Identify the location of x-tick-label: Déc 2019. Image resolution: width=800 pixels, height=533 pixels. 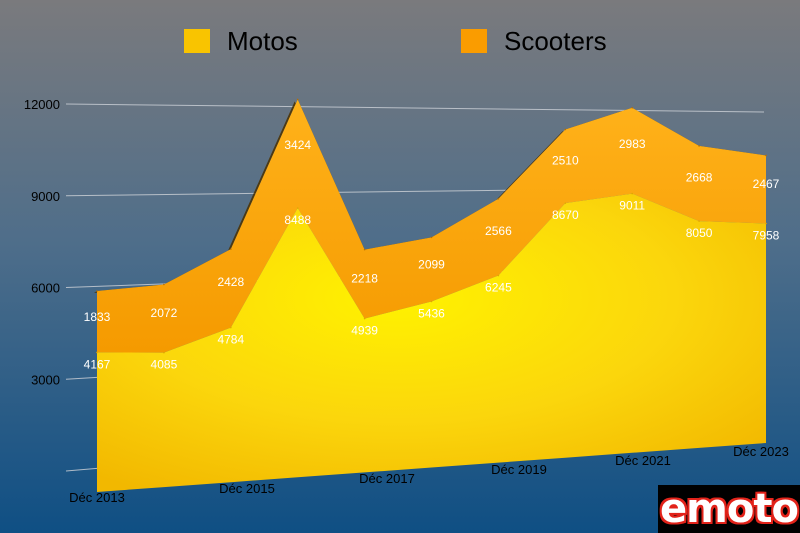
(519, 469).